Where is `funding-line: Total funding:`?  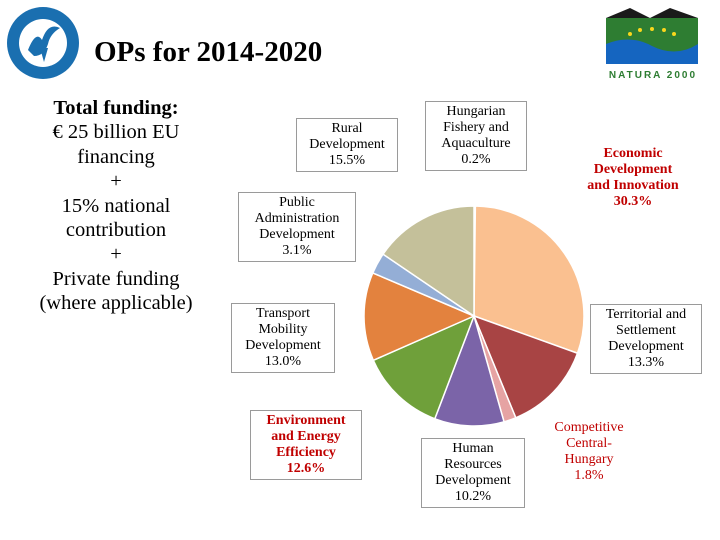
funding-line: Total funding: is located at coordinates (116, 108).